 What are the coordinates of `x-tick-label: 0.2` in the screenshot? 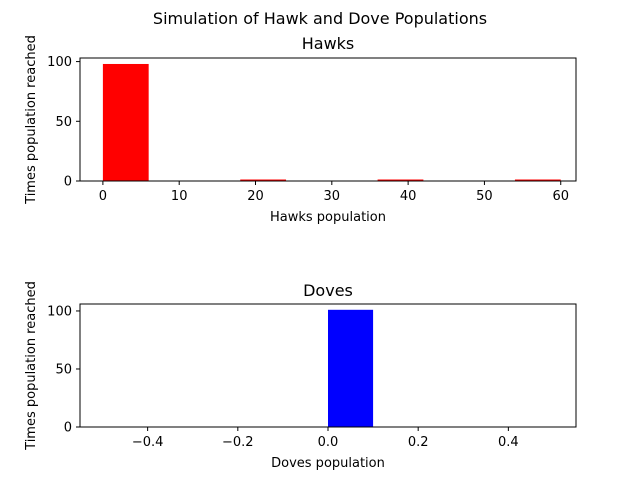 It's located at (418, 442).